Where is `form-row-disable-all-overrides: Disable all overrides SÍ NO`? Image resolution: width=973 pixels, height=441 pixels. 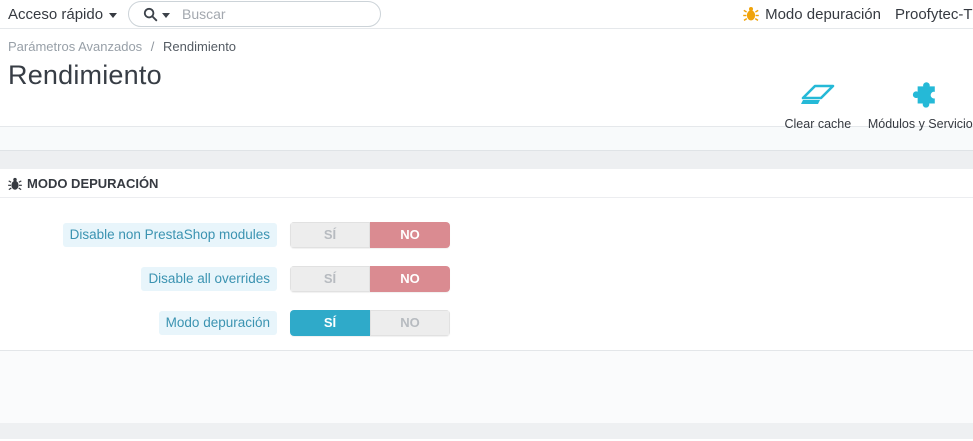 form-row-disable-all-overrides: Disable all overrides SÍ NO is located at coordinates (486, 279).